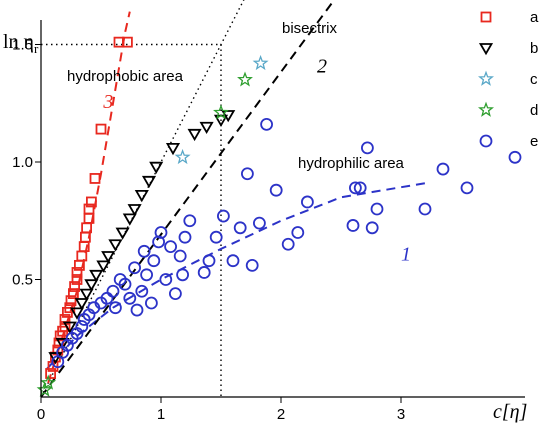  Describe the element at coordinates (486, 141) in the screenshot. I see `legend-marker-e` at that location.